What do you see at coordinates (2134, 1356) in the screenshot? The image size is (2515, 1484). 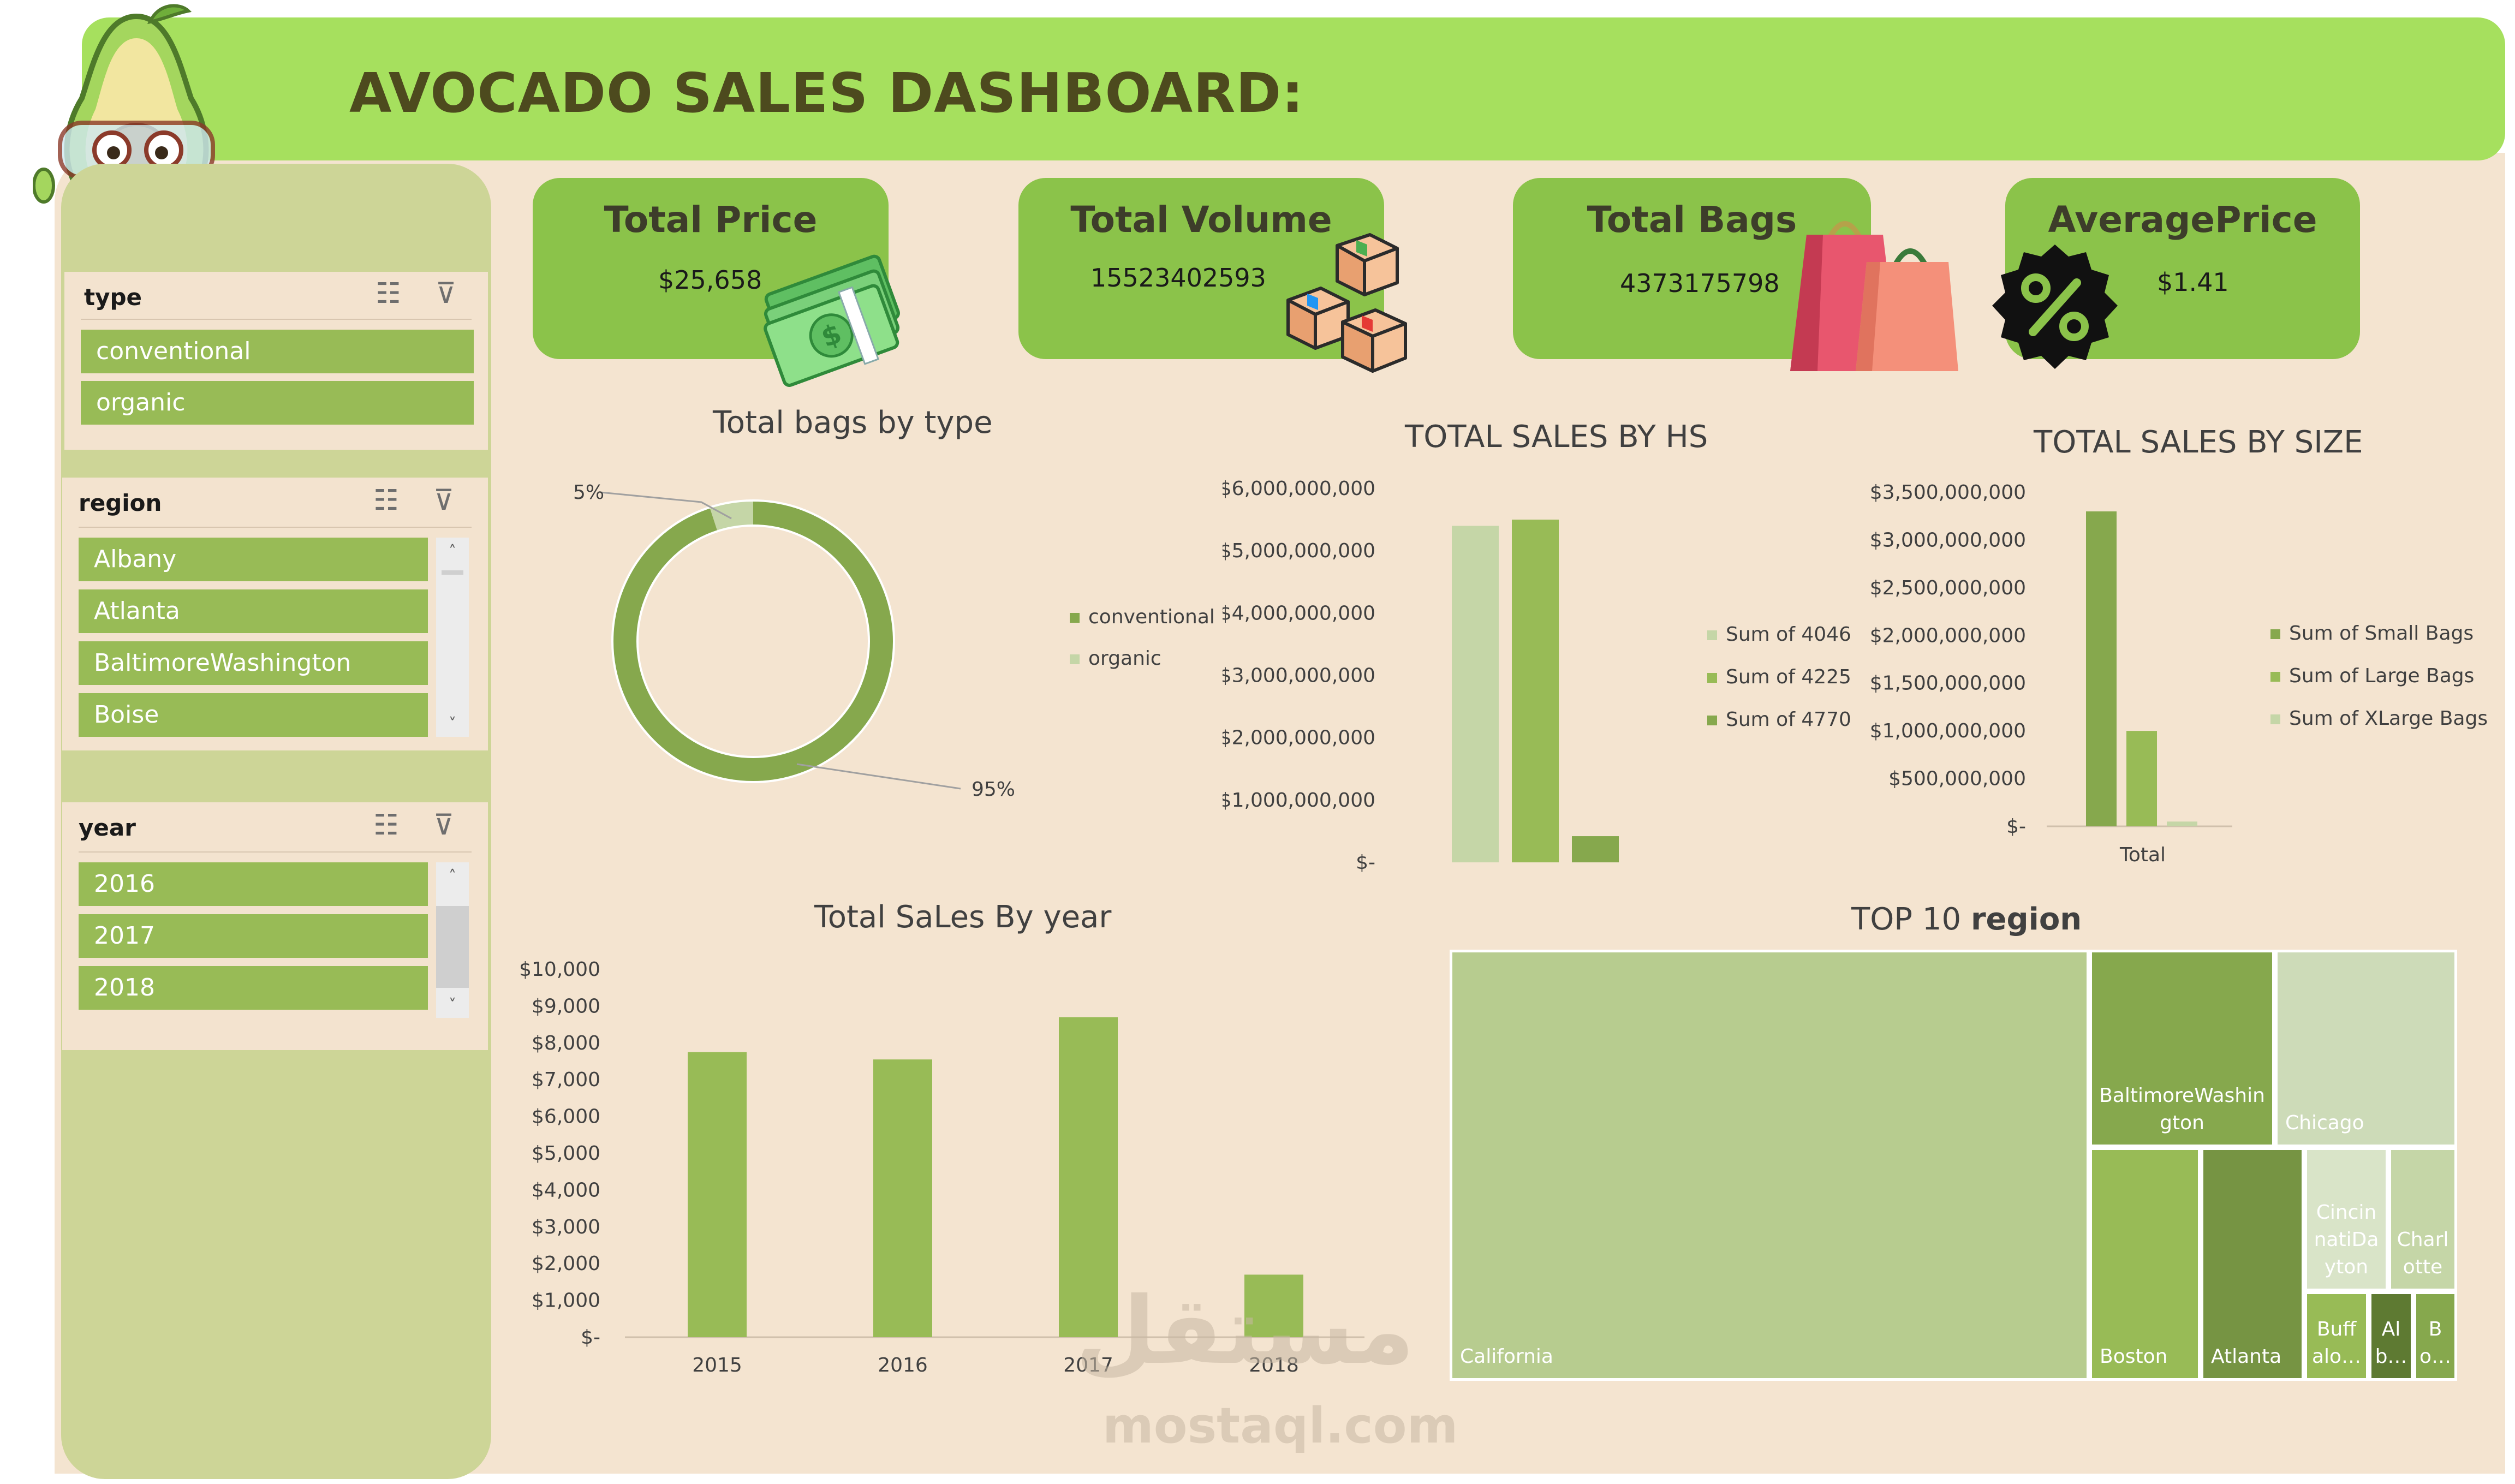 I see `treemap-label: Boston` at bounding box center [2134, 1356].